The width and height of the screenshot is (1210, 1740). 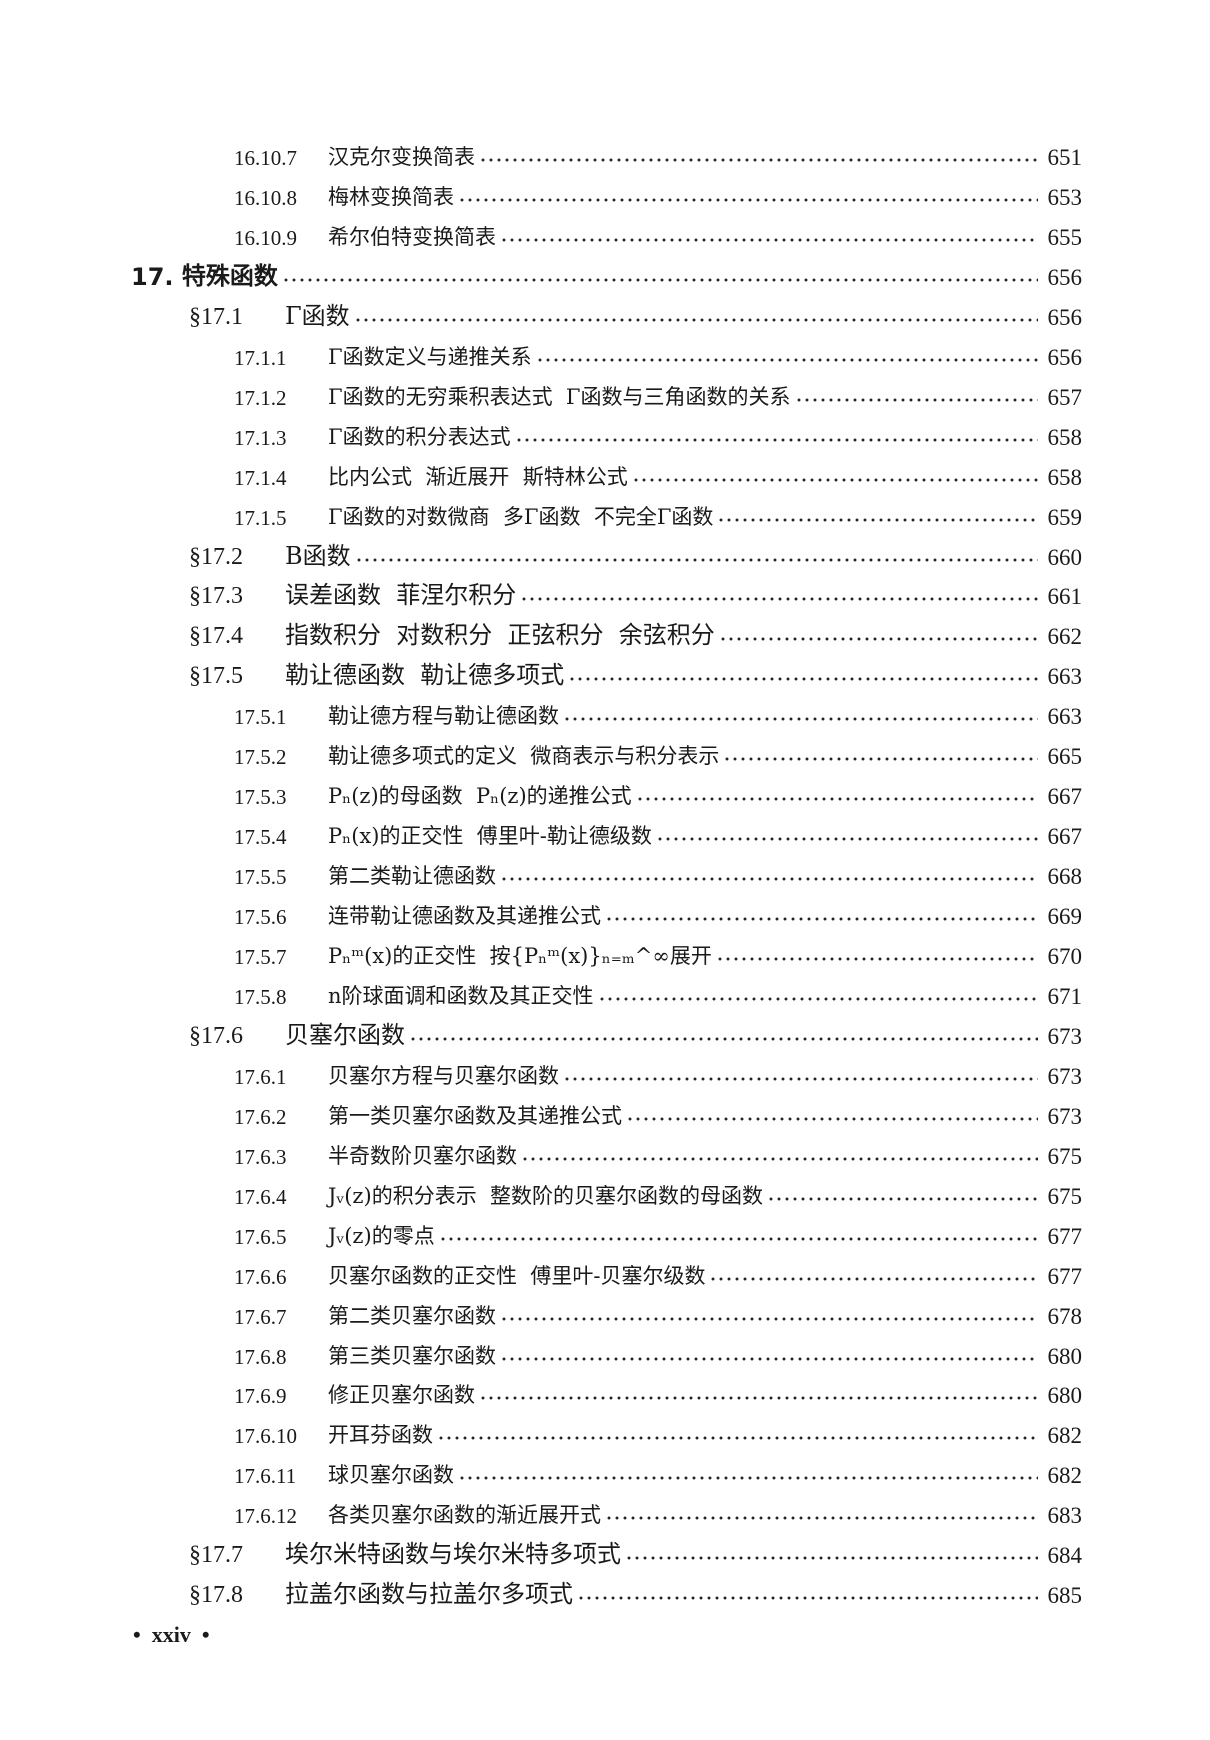 I want to click on toc-entry-title: 修正贝塞尔函数, so click(x=401, y=1395).